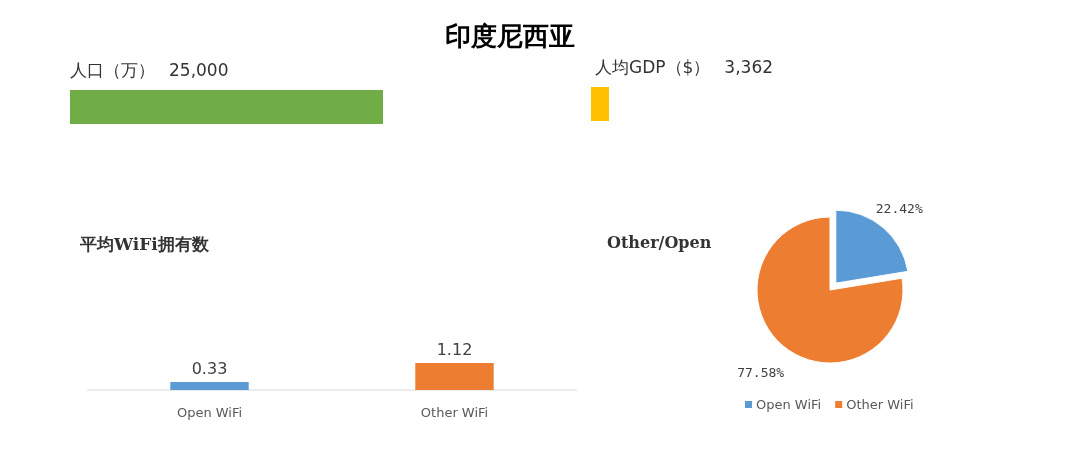 The image size is (1079, 449). Describe the element at coordinates (112, 70) in the screenshot. I see `text: 人口（万）` at that location.